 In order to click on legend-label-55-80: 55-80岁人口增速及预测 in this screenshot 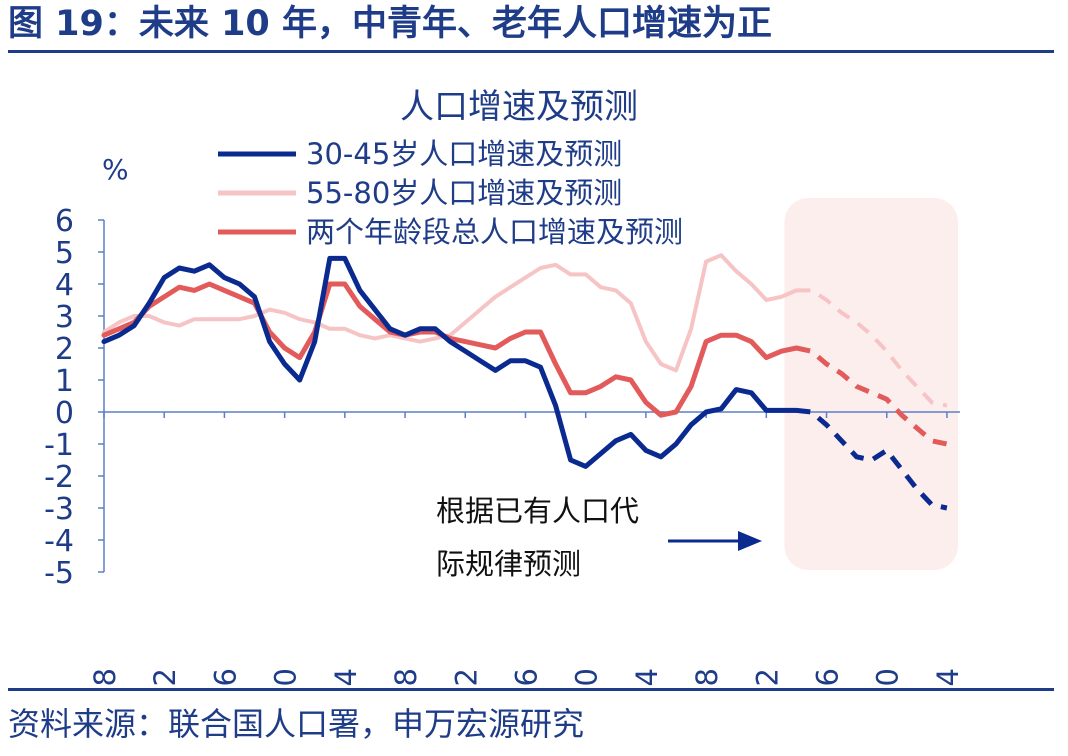, I will do `click(464, 193)`.